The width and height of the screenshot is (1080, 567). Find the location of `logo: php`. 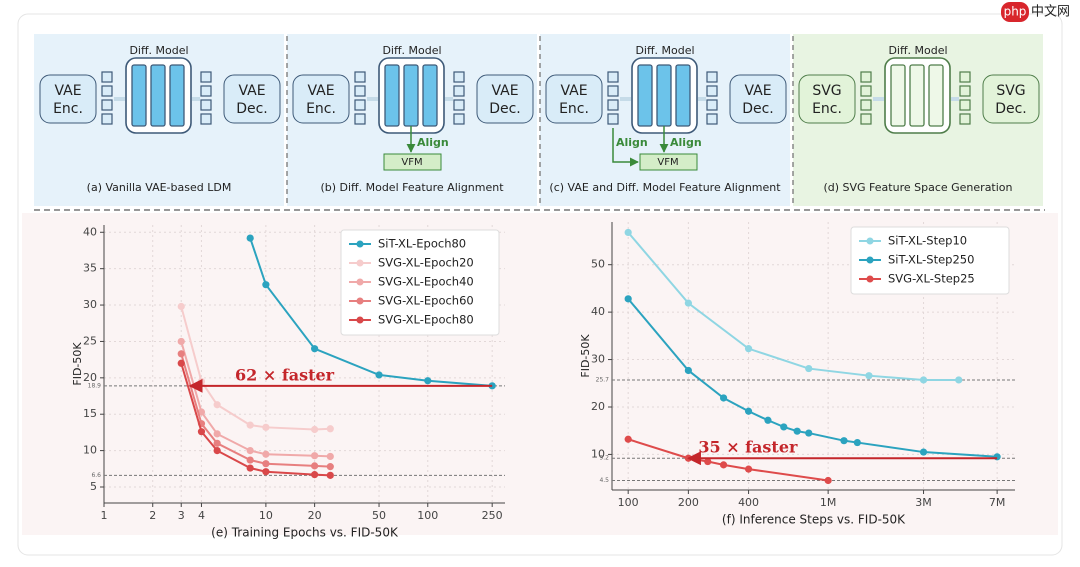

logo: php is located at coordinates (1015, 12).